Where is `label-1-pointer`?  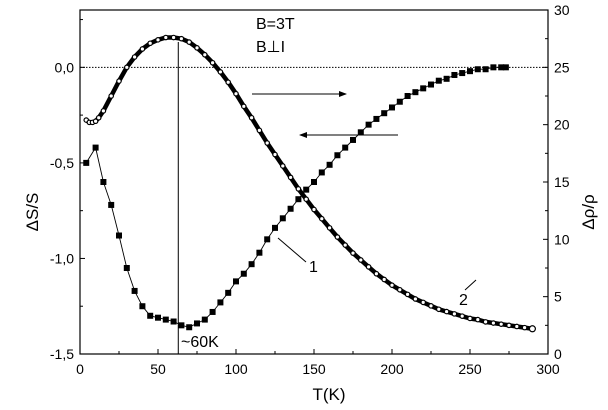 label-1-pointer is located at coordinates (292, 250).